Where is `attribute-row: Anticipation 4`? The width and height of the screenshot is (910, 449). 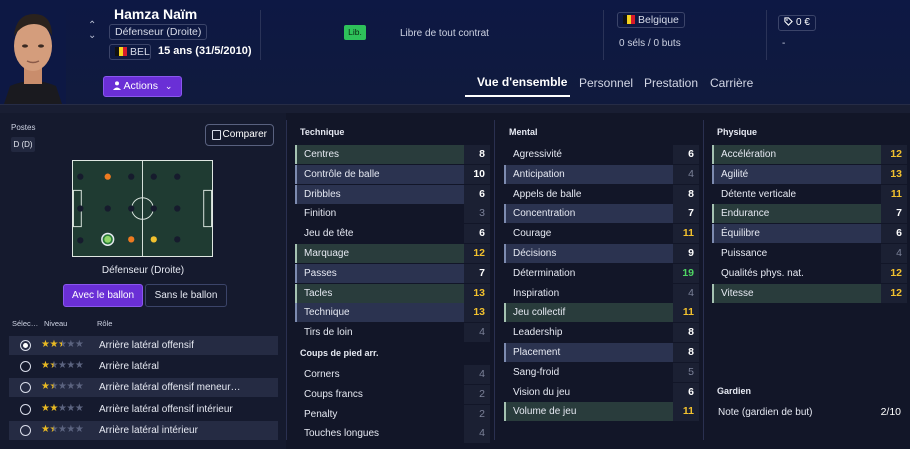 attribute-row: Anticipation 4 is located at coordinates (601, 174).